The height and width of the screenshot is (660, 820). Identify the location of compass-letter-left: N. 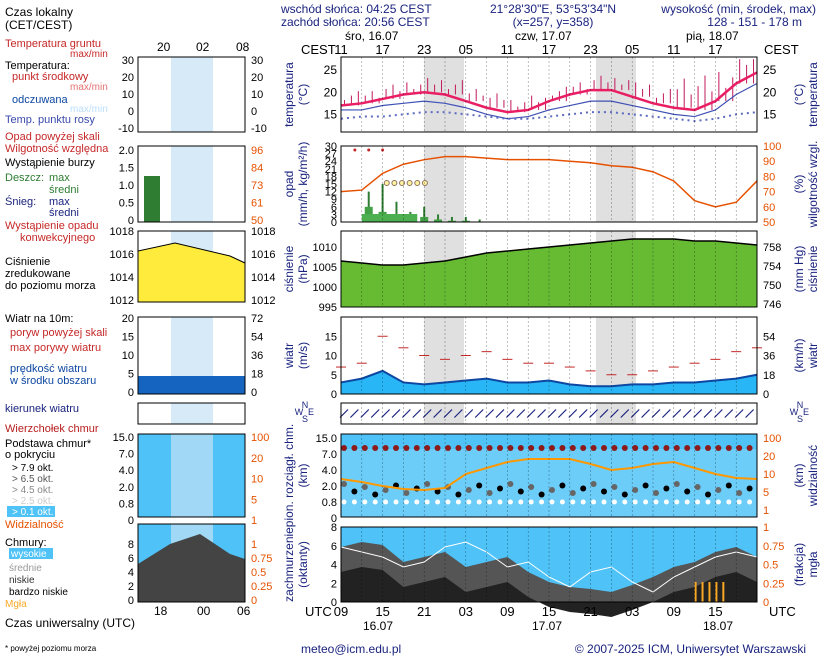
(305, 405).